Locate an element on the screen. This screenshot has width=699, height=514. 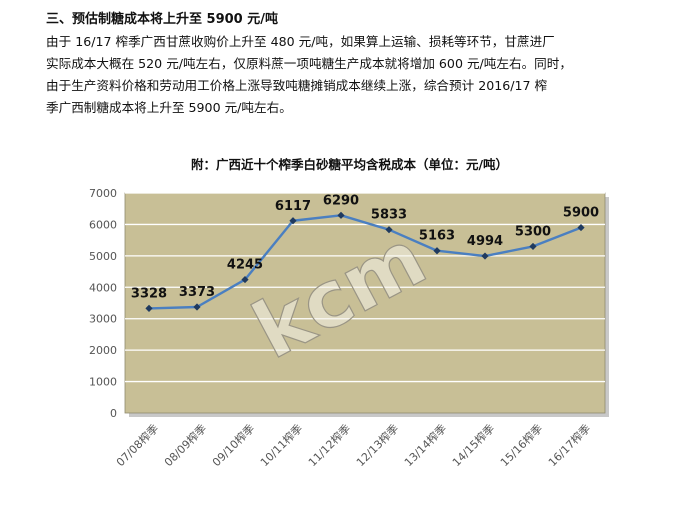
y-tick-label: 6000 is located at coordinates (103, 224).